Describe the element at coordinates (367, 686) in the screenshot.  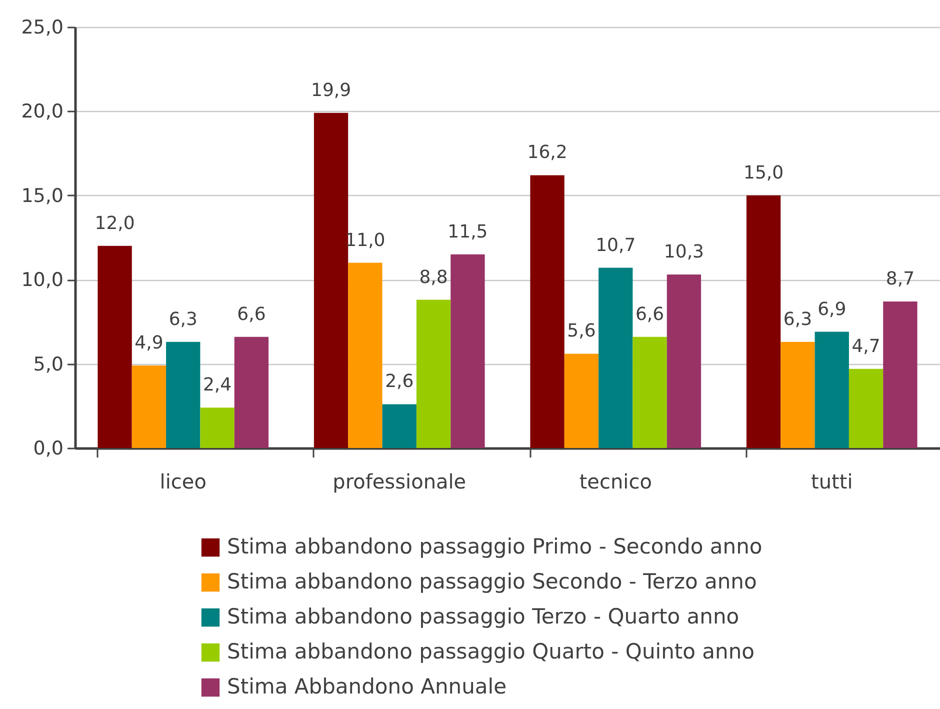
I see `legend-label: Stima Abbandono Annuale` at that location.